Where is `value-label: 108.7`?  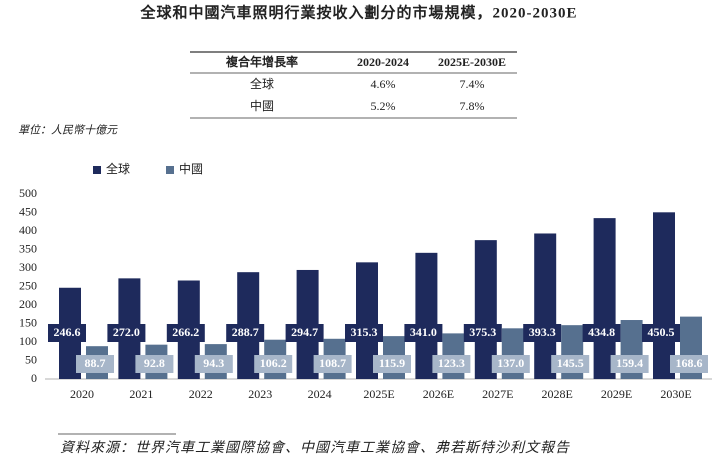
value-label: 108.7 is located at coordinates (332, 363).